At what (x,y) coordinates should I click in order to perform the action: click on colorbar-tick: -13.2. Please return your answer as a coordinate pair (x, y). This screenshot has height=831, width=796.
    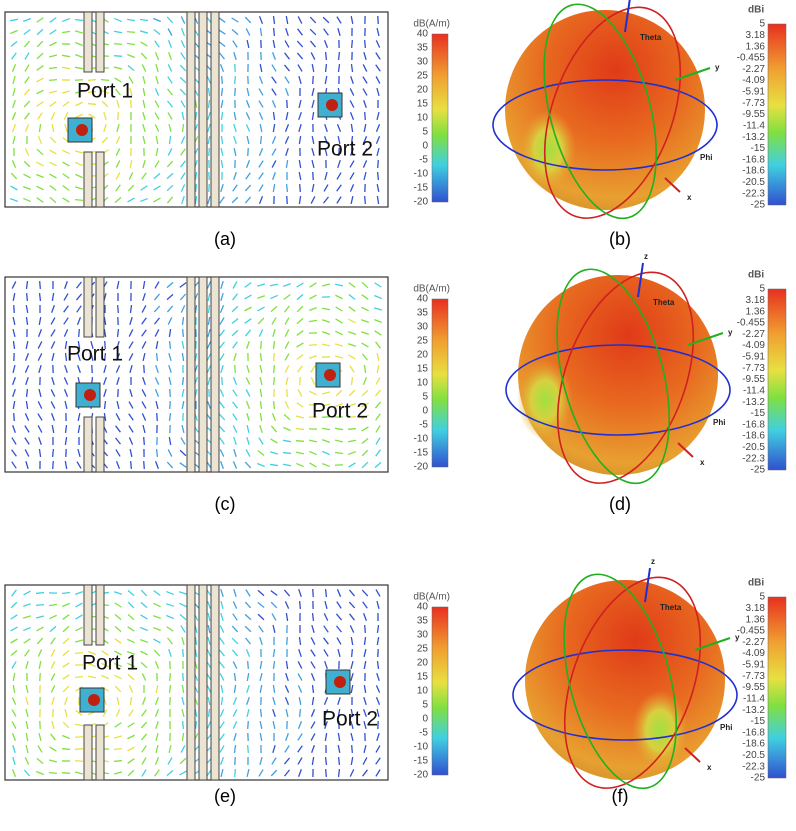
    Looking at the image, I should click on (753, 710).